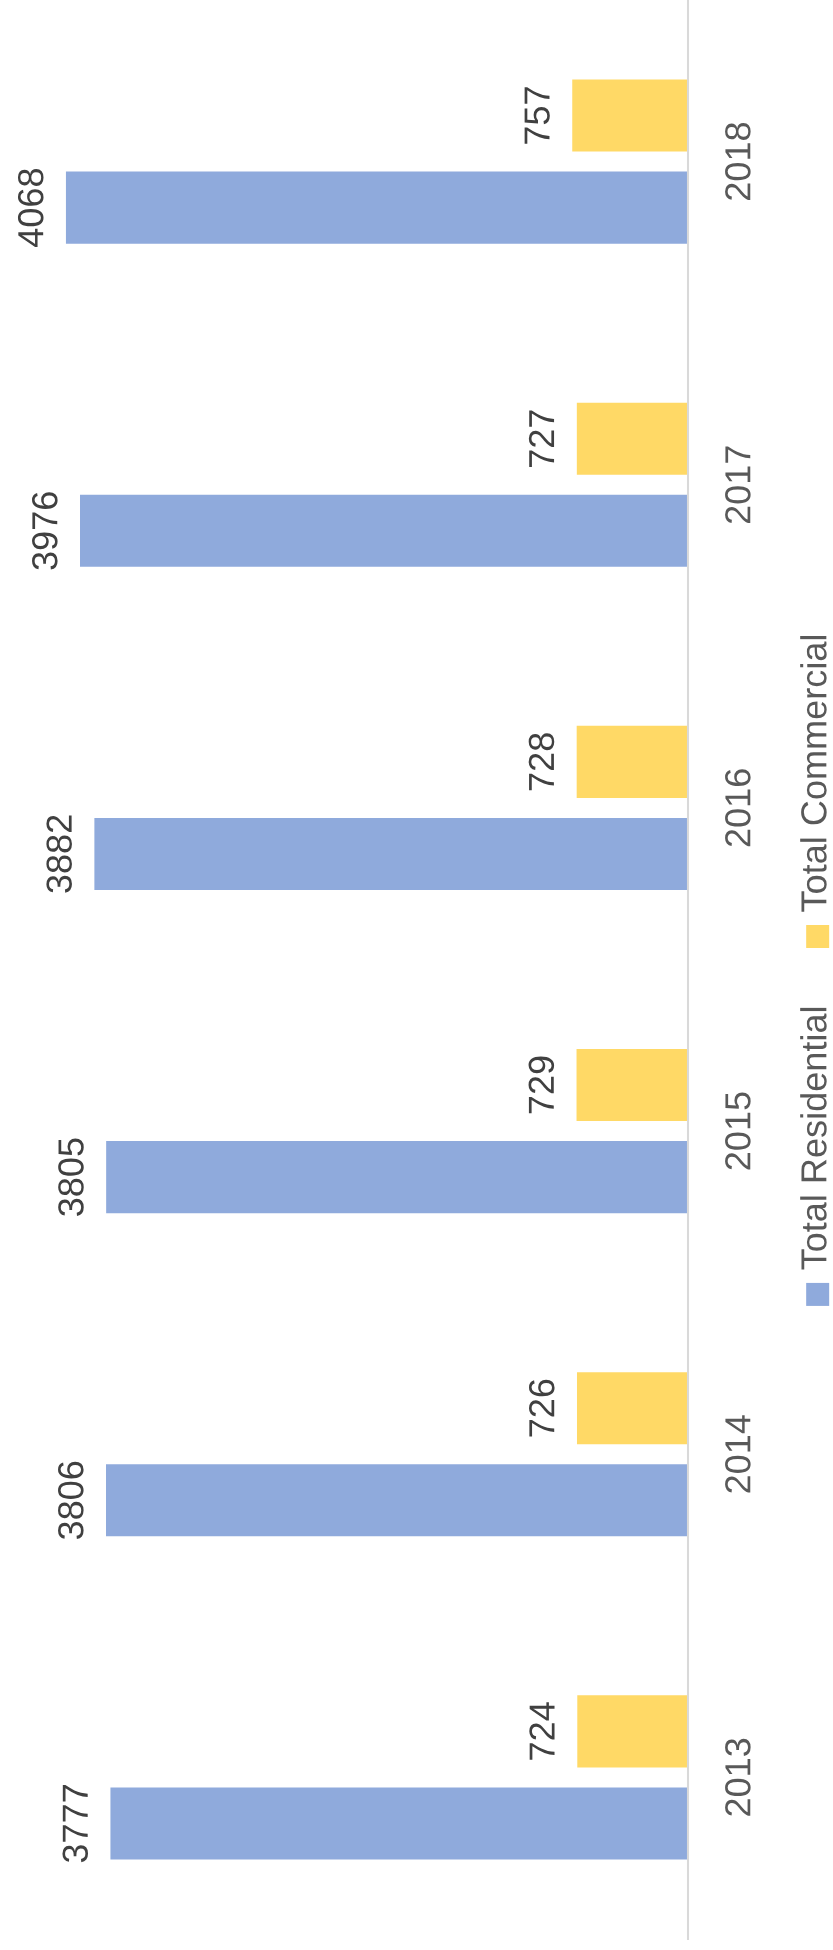 Image resolution: width=833 pixels, height=1950 pixels. I want to click on data-label: 729, so click(541, 1085).